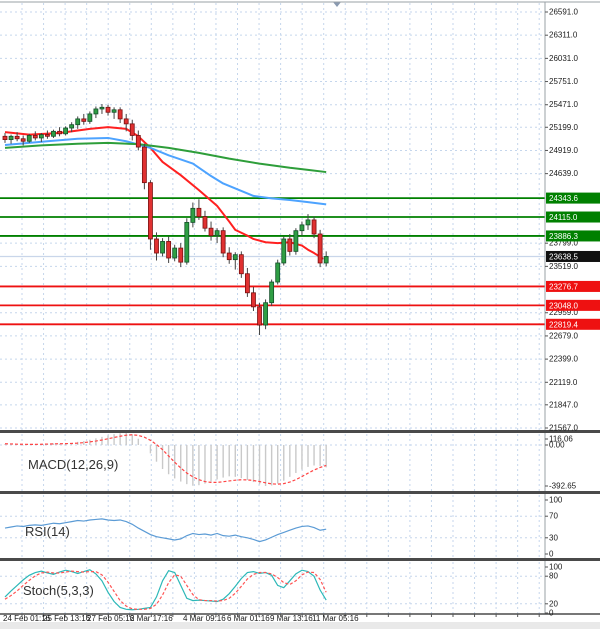 This screenshot has height=629, width=600. I want to click on rsi-tick-label: 30, so click(553, 537).